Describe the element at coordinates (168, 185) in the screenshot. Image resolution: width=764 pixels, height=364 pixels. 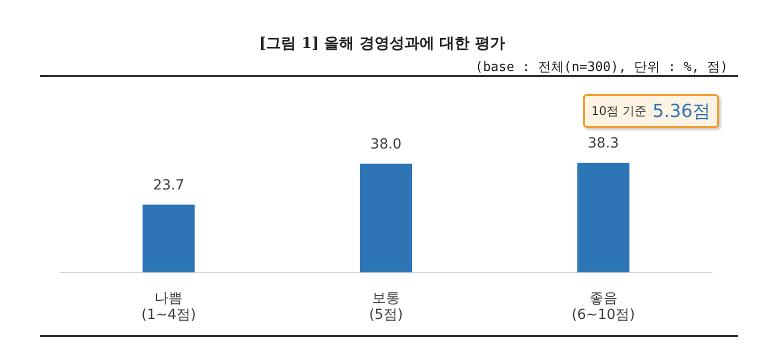
I see `data-label: 23.7` at that location.